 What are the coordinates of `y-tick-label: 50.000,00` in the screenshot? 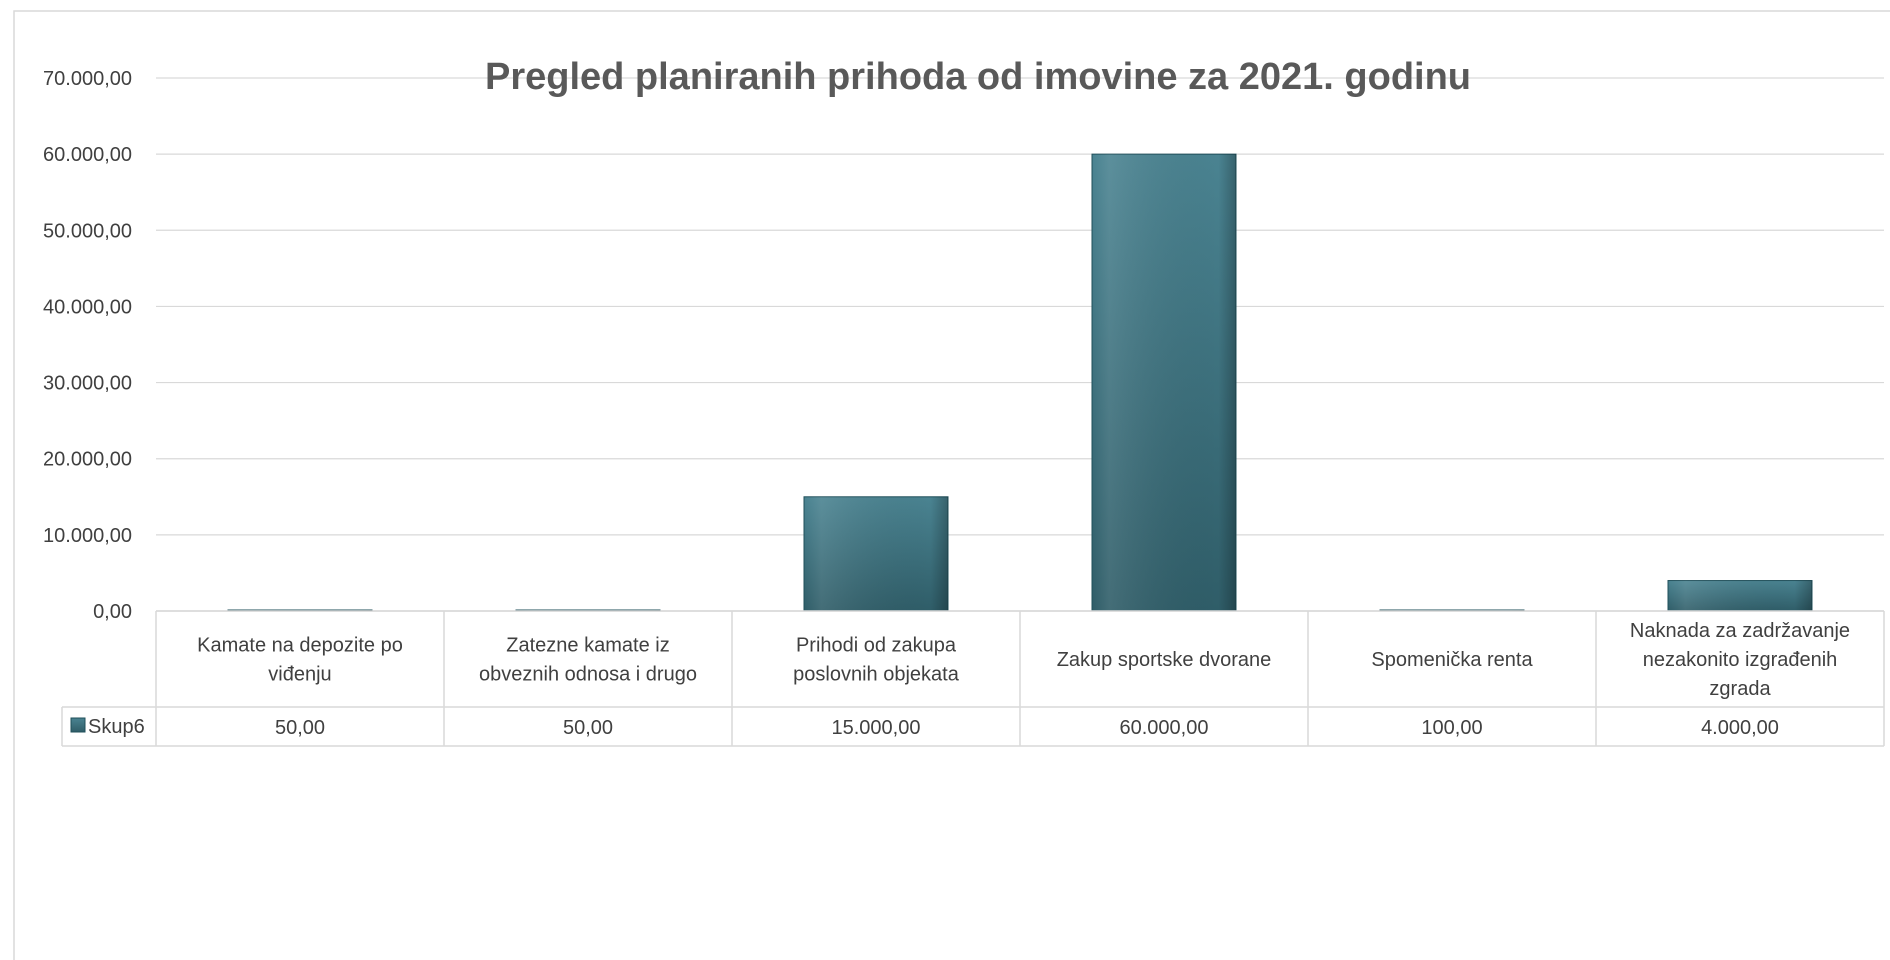 It's located at (87, 231).